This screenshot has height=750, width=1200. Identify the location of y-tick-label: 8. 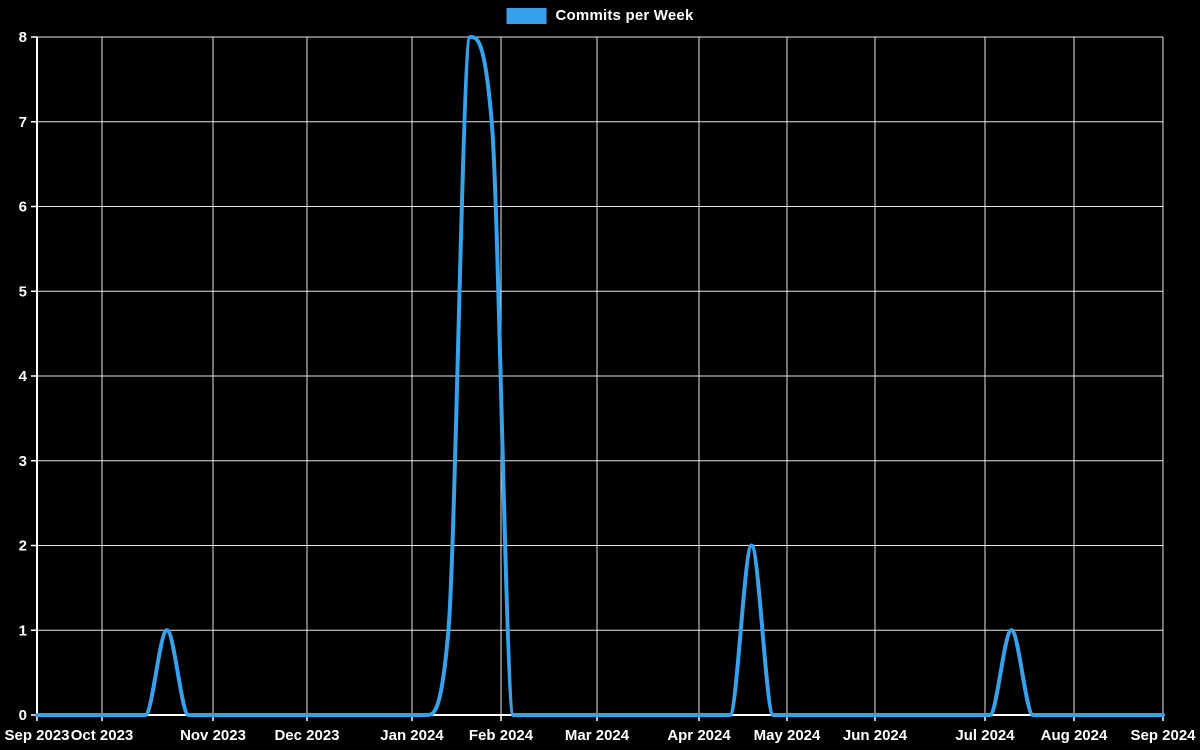
(23, 37).